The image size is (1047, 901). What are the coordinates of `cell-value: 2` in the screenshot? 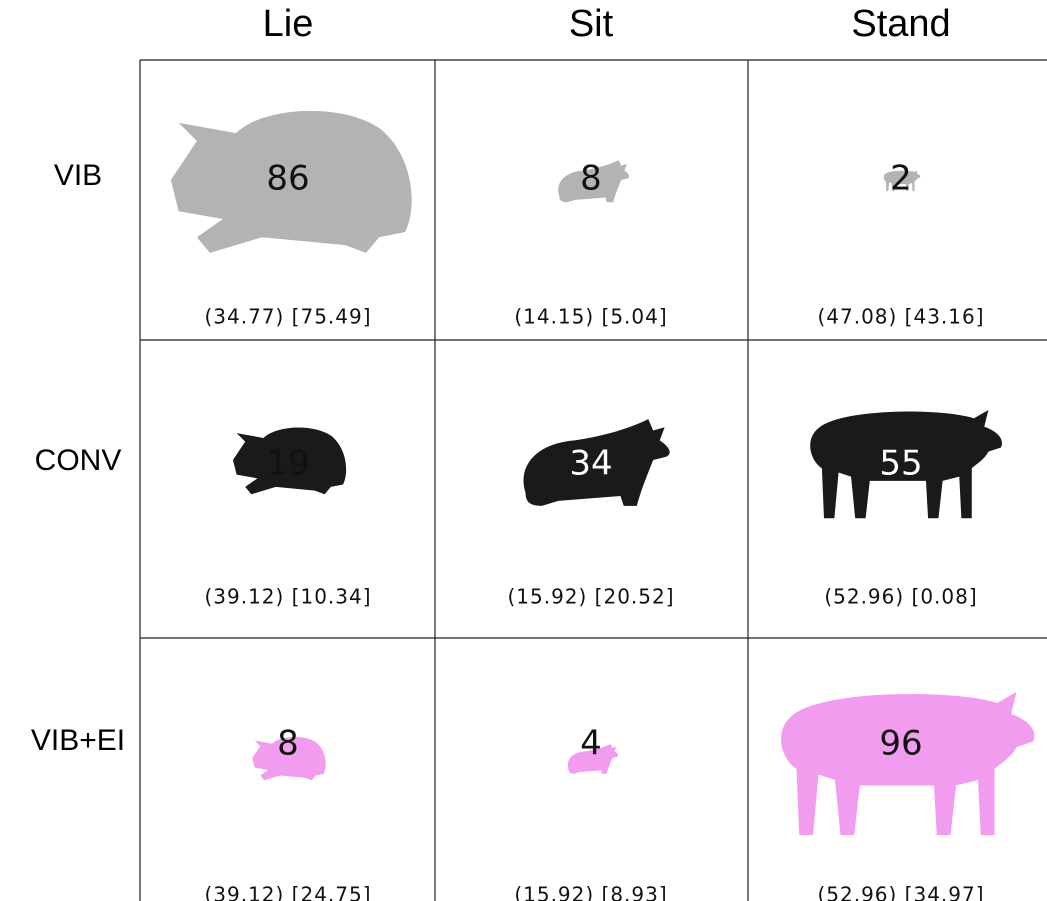 It's located at (901, 179).